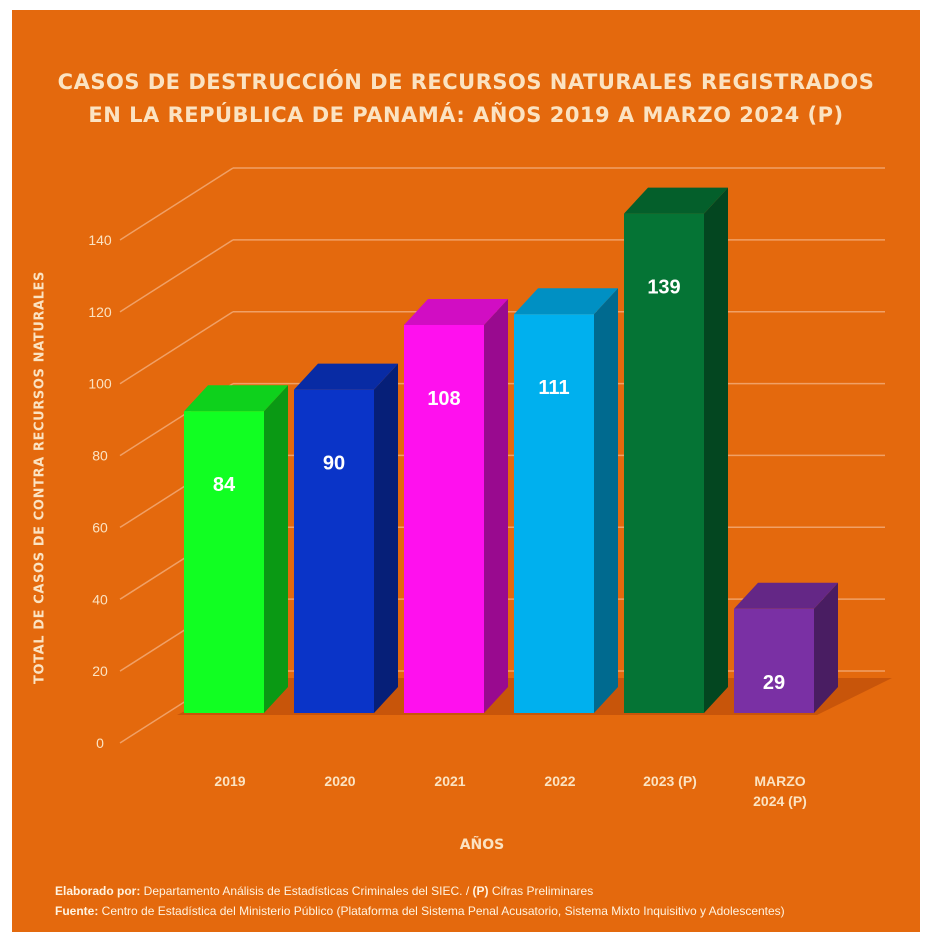 The image size is (928, 938). I want to click on x-tick-label: MARZO, so click(779, 781).